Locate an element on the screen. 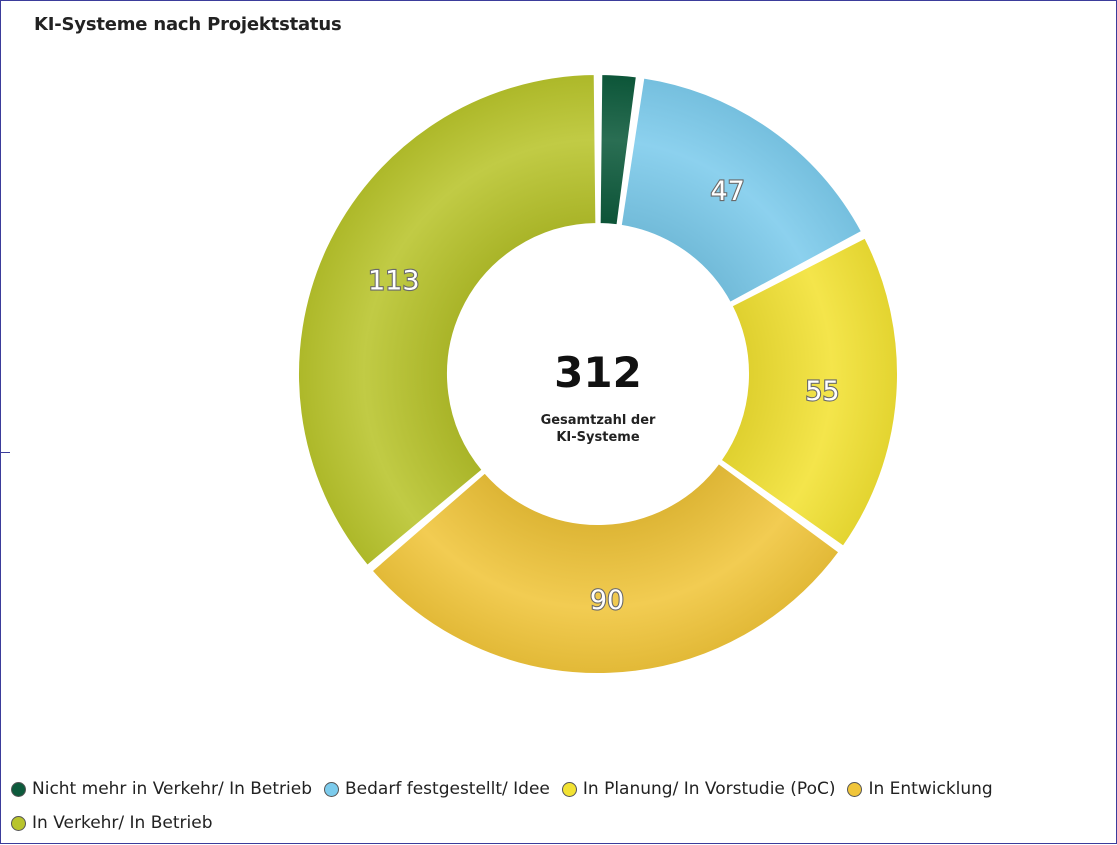 The width and height of the screenshot is (1117, 845). legend-item-4: In Entwicklung is located at coordinates (920, 789).